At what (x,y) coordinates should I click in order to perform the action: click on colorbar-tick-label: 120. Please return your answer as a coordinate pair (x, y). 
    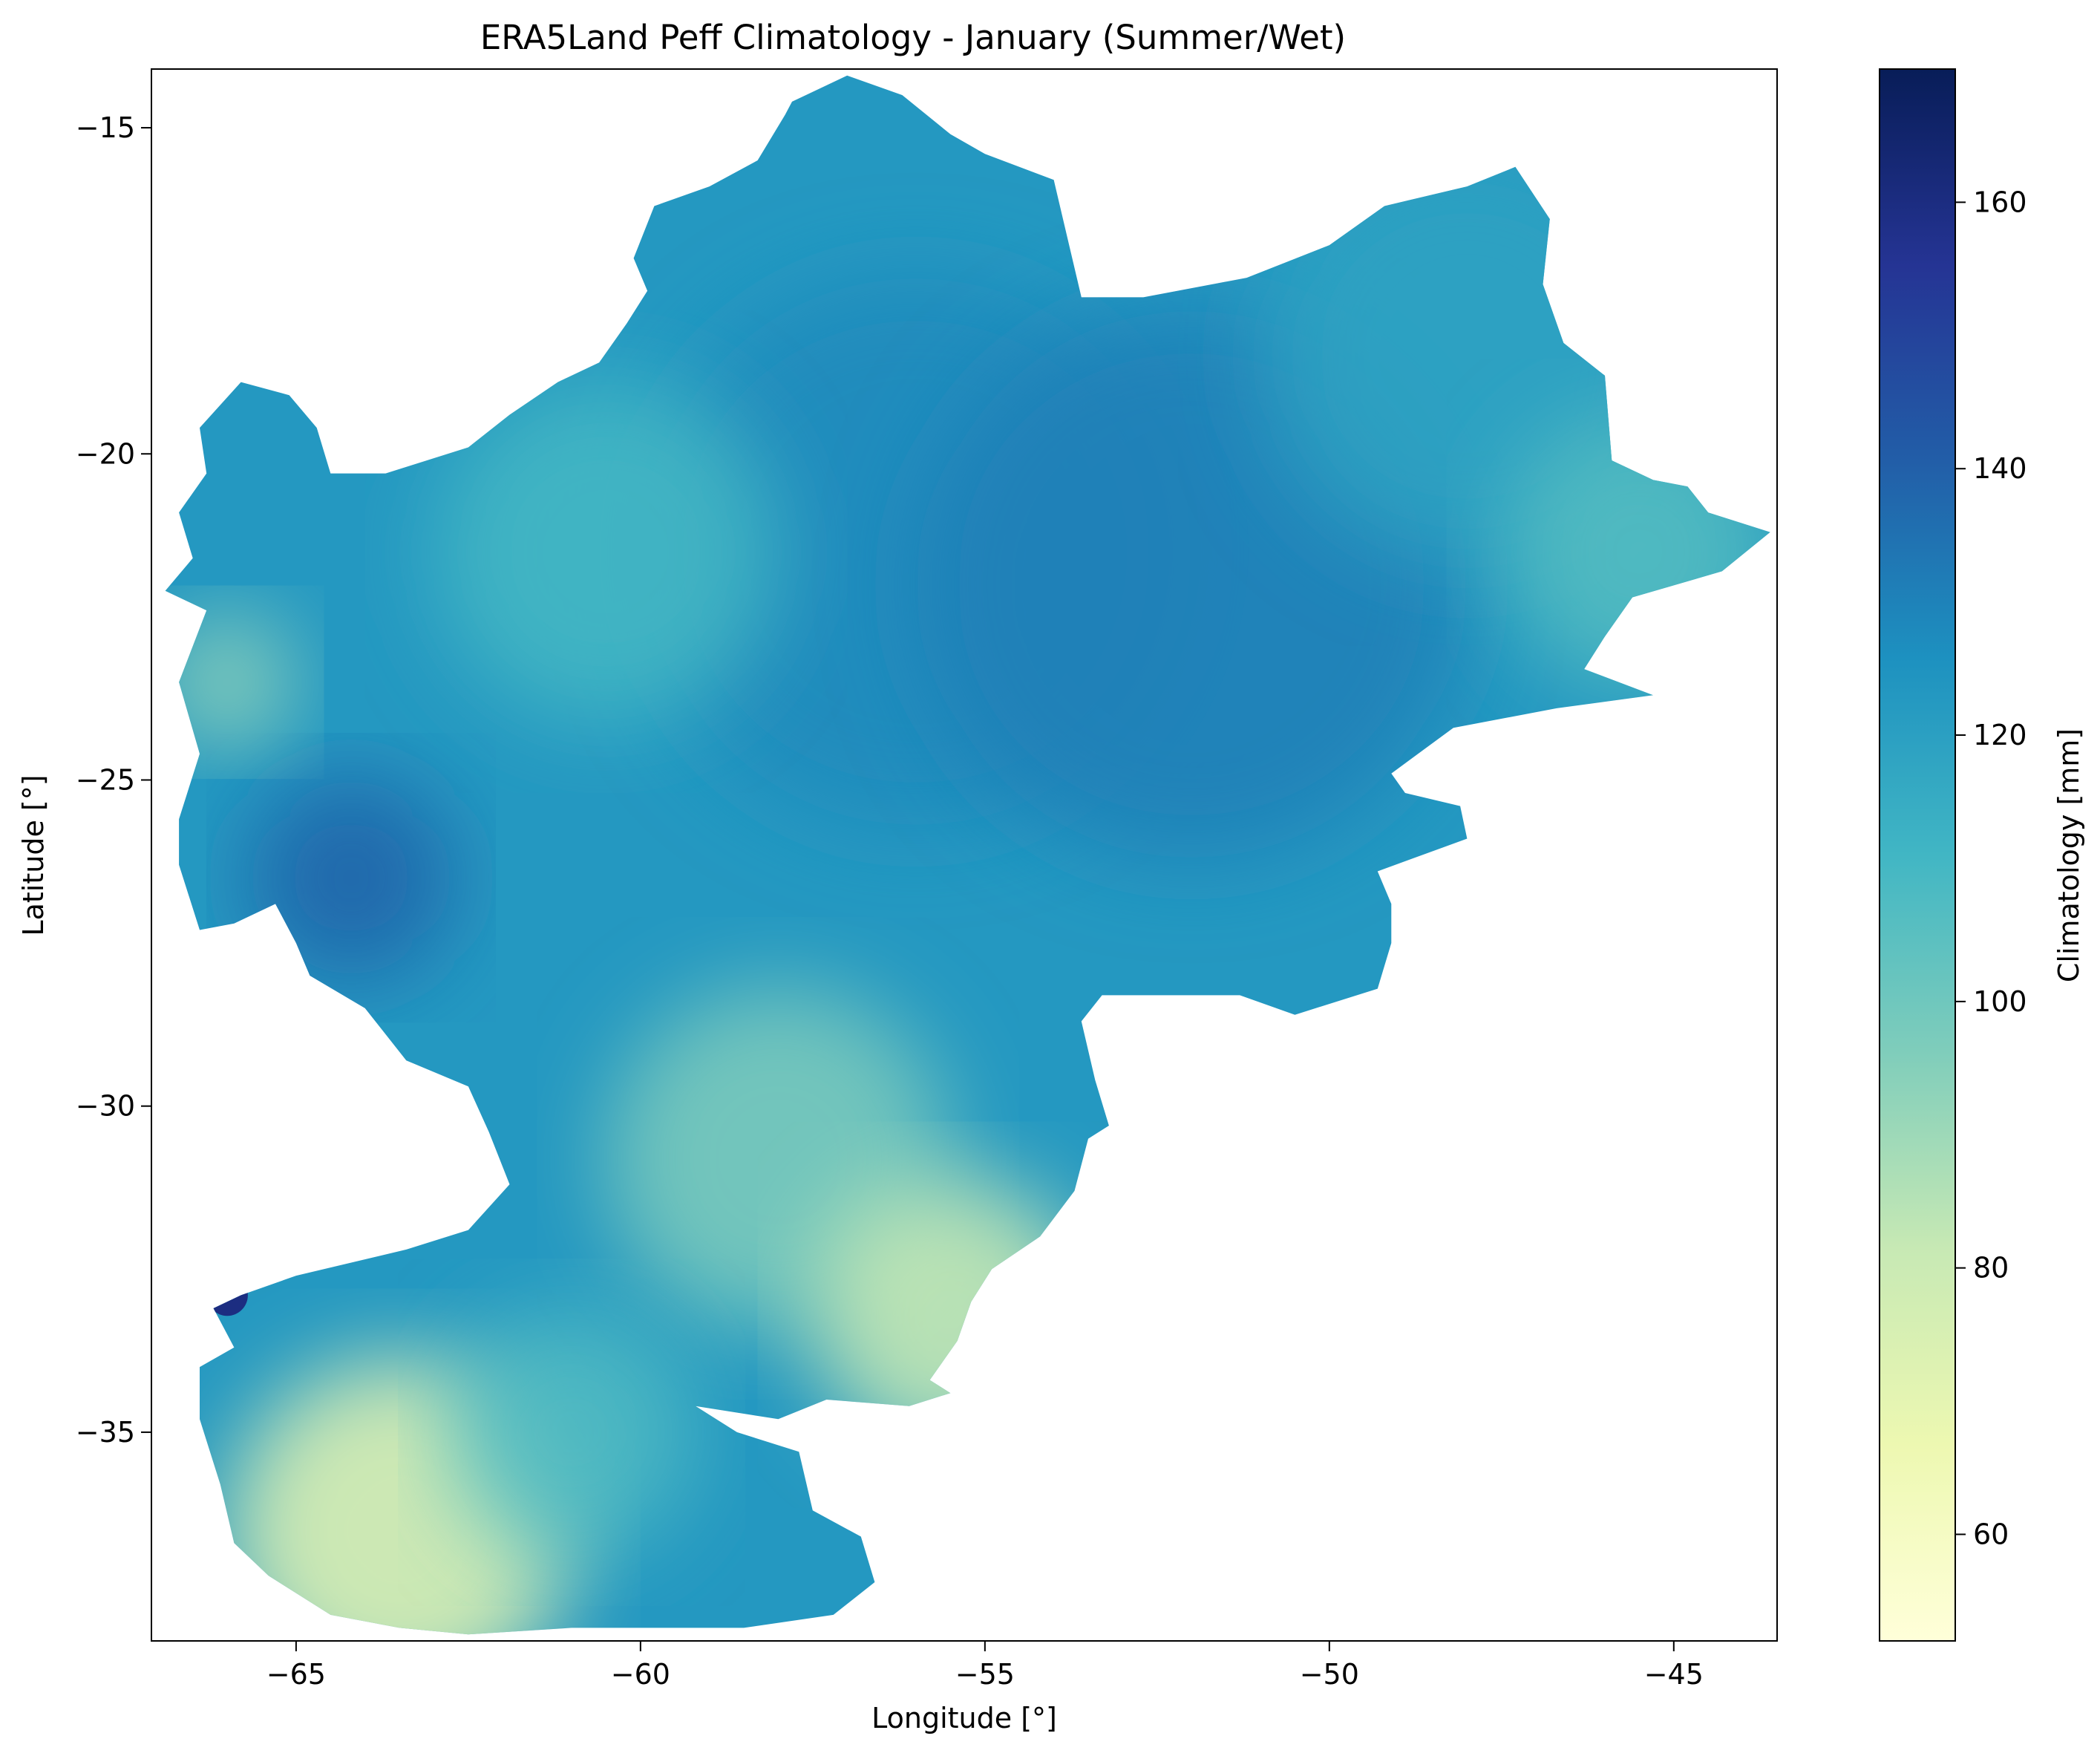
    Looking at the image, I should click on (2000, 735).